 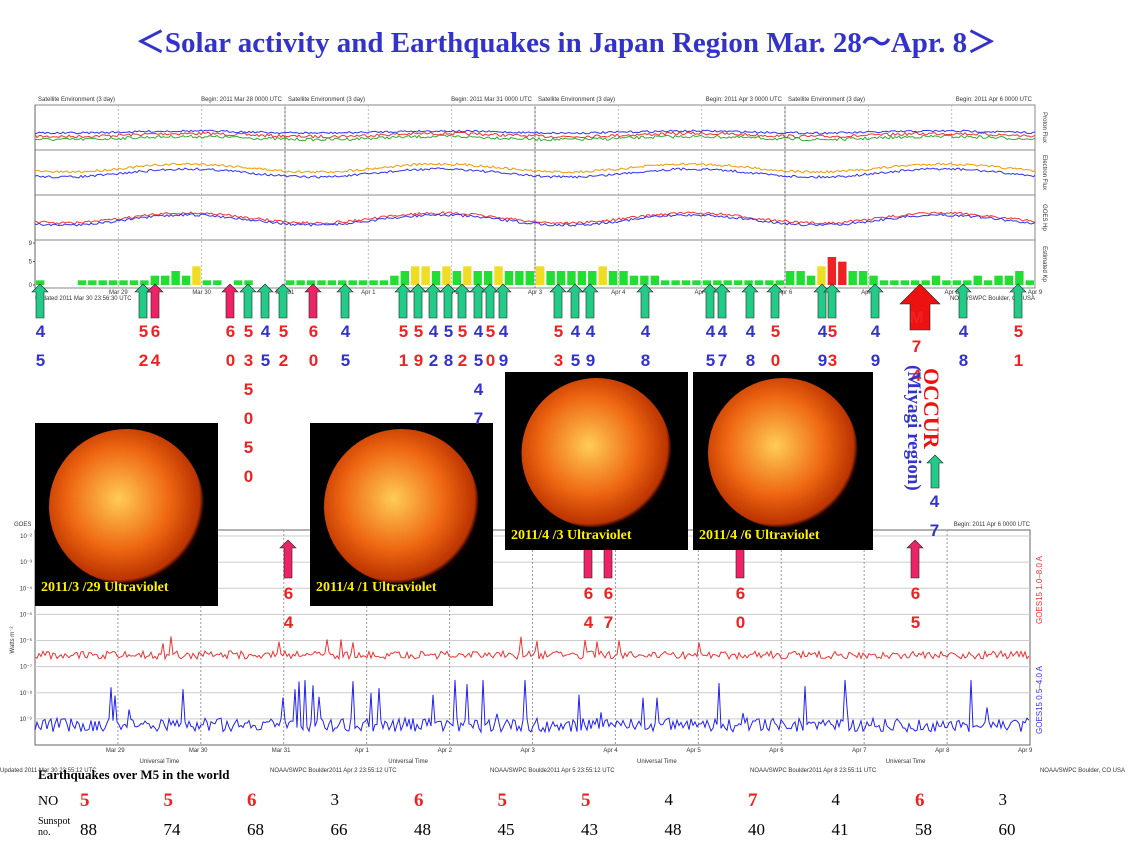 I want to click on lower-label: 64, so click(x=288, y=613).